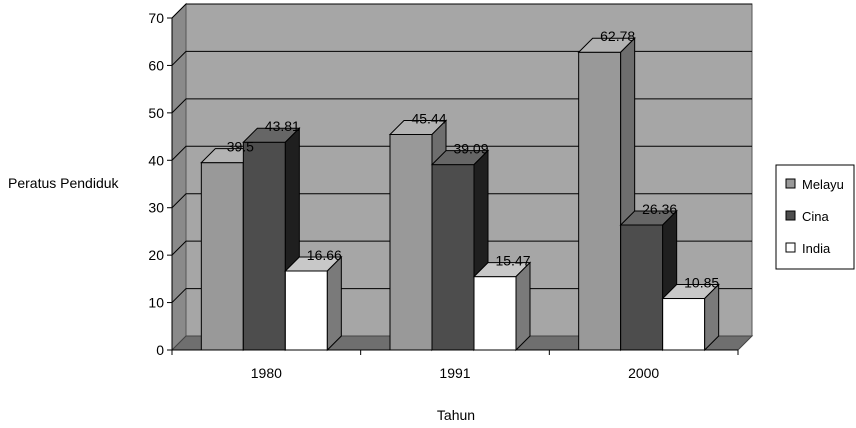 The height and width of the screenshot is (428, 856). Describe the element at coordinates (816, 248) in the screenshot. I see `legend-label-india: India` at that location.